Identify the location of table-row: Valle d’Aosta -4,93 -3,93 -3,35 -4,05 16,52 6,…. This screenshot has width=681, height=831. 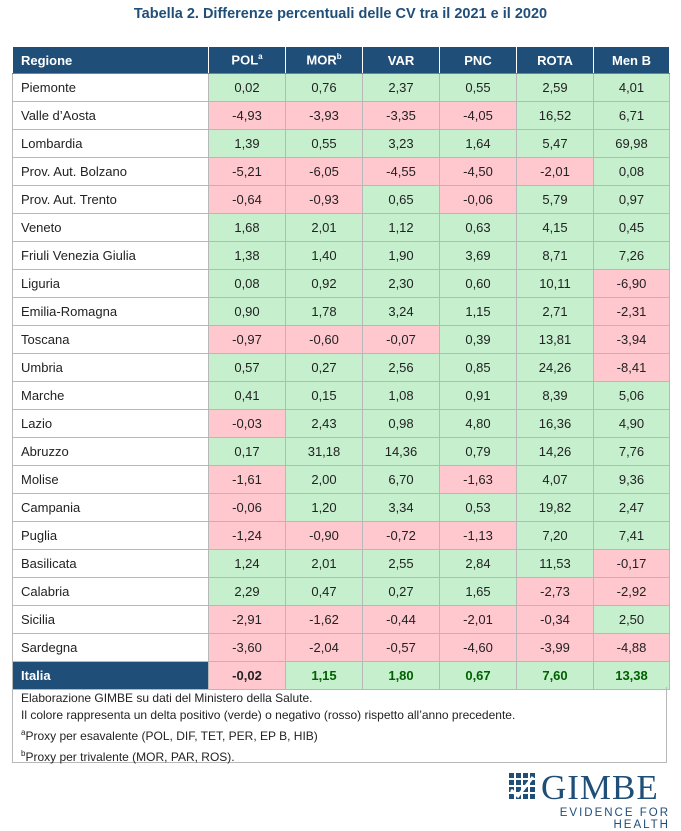
(341, 115).